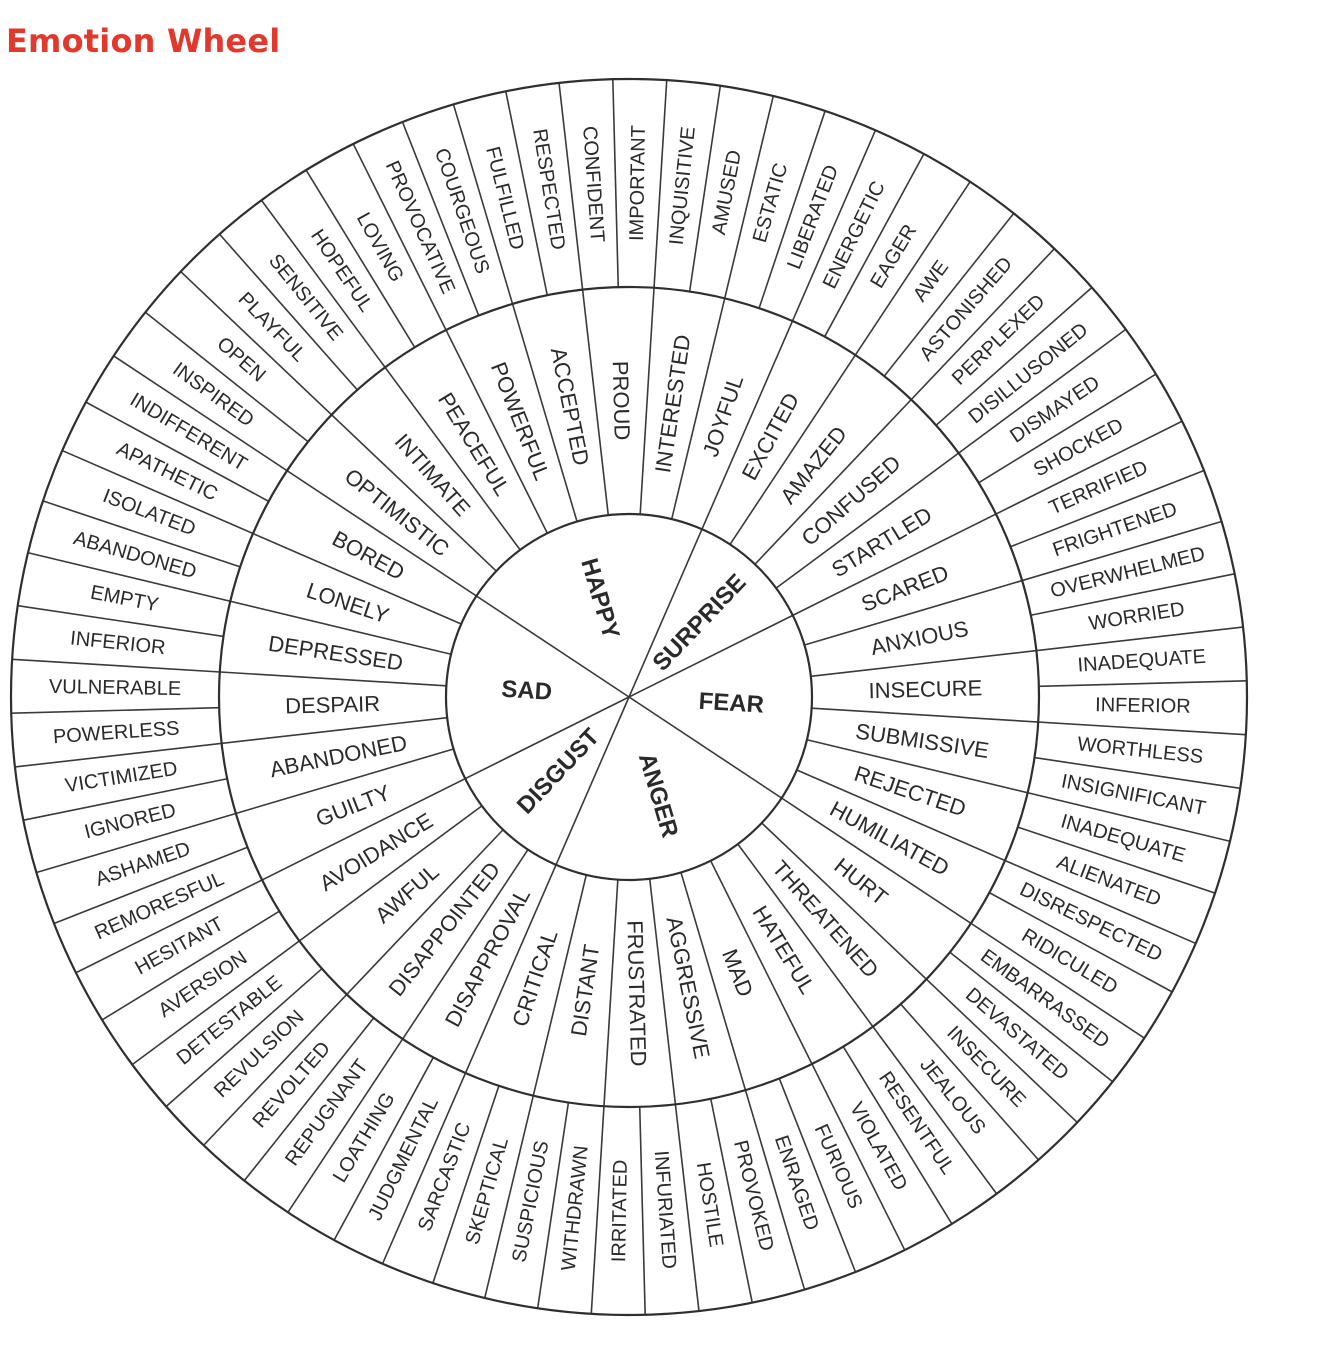 This screenshot has width=1338, height=1346. What do you see at coordinates (636, 993) in the screenshot?
I see `secondary-emotion-label: FRUSTRATED` at bounding box center [636, 993].